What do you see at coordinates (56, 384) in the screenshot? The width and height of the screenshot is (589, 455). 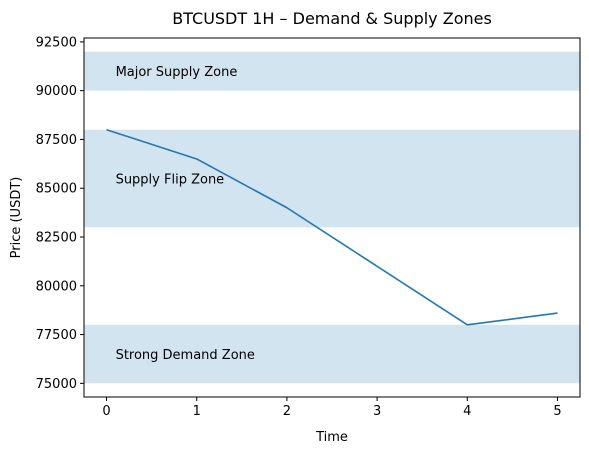 I see `y-tick-label: 75000` at bounding box center [56, 384].